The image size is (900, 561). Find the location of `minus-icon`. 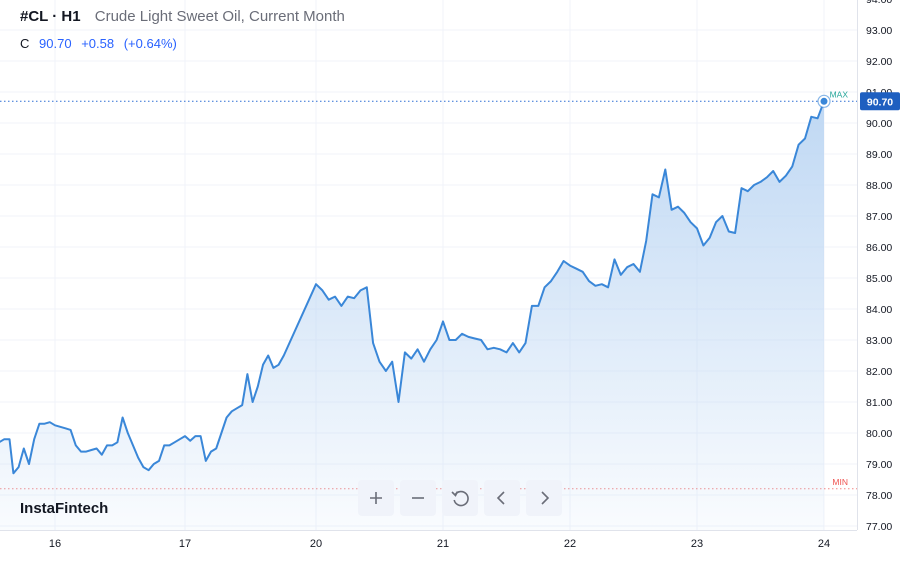

minus-icon is located at coordinates (418, 498).